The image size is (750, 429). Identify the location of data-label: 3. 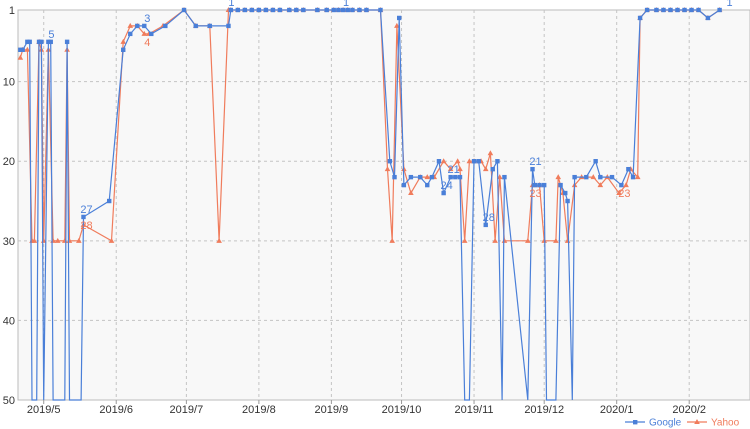
(147, 19).